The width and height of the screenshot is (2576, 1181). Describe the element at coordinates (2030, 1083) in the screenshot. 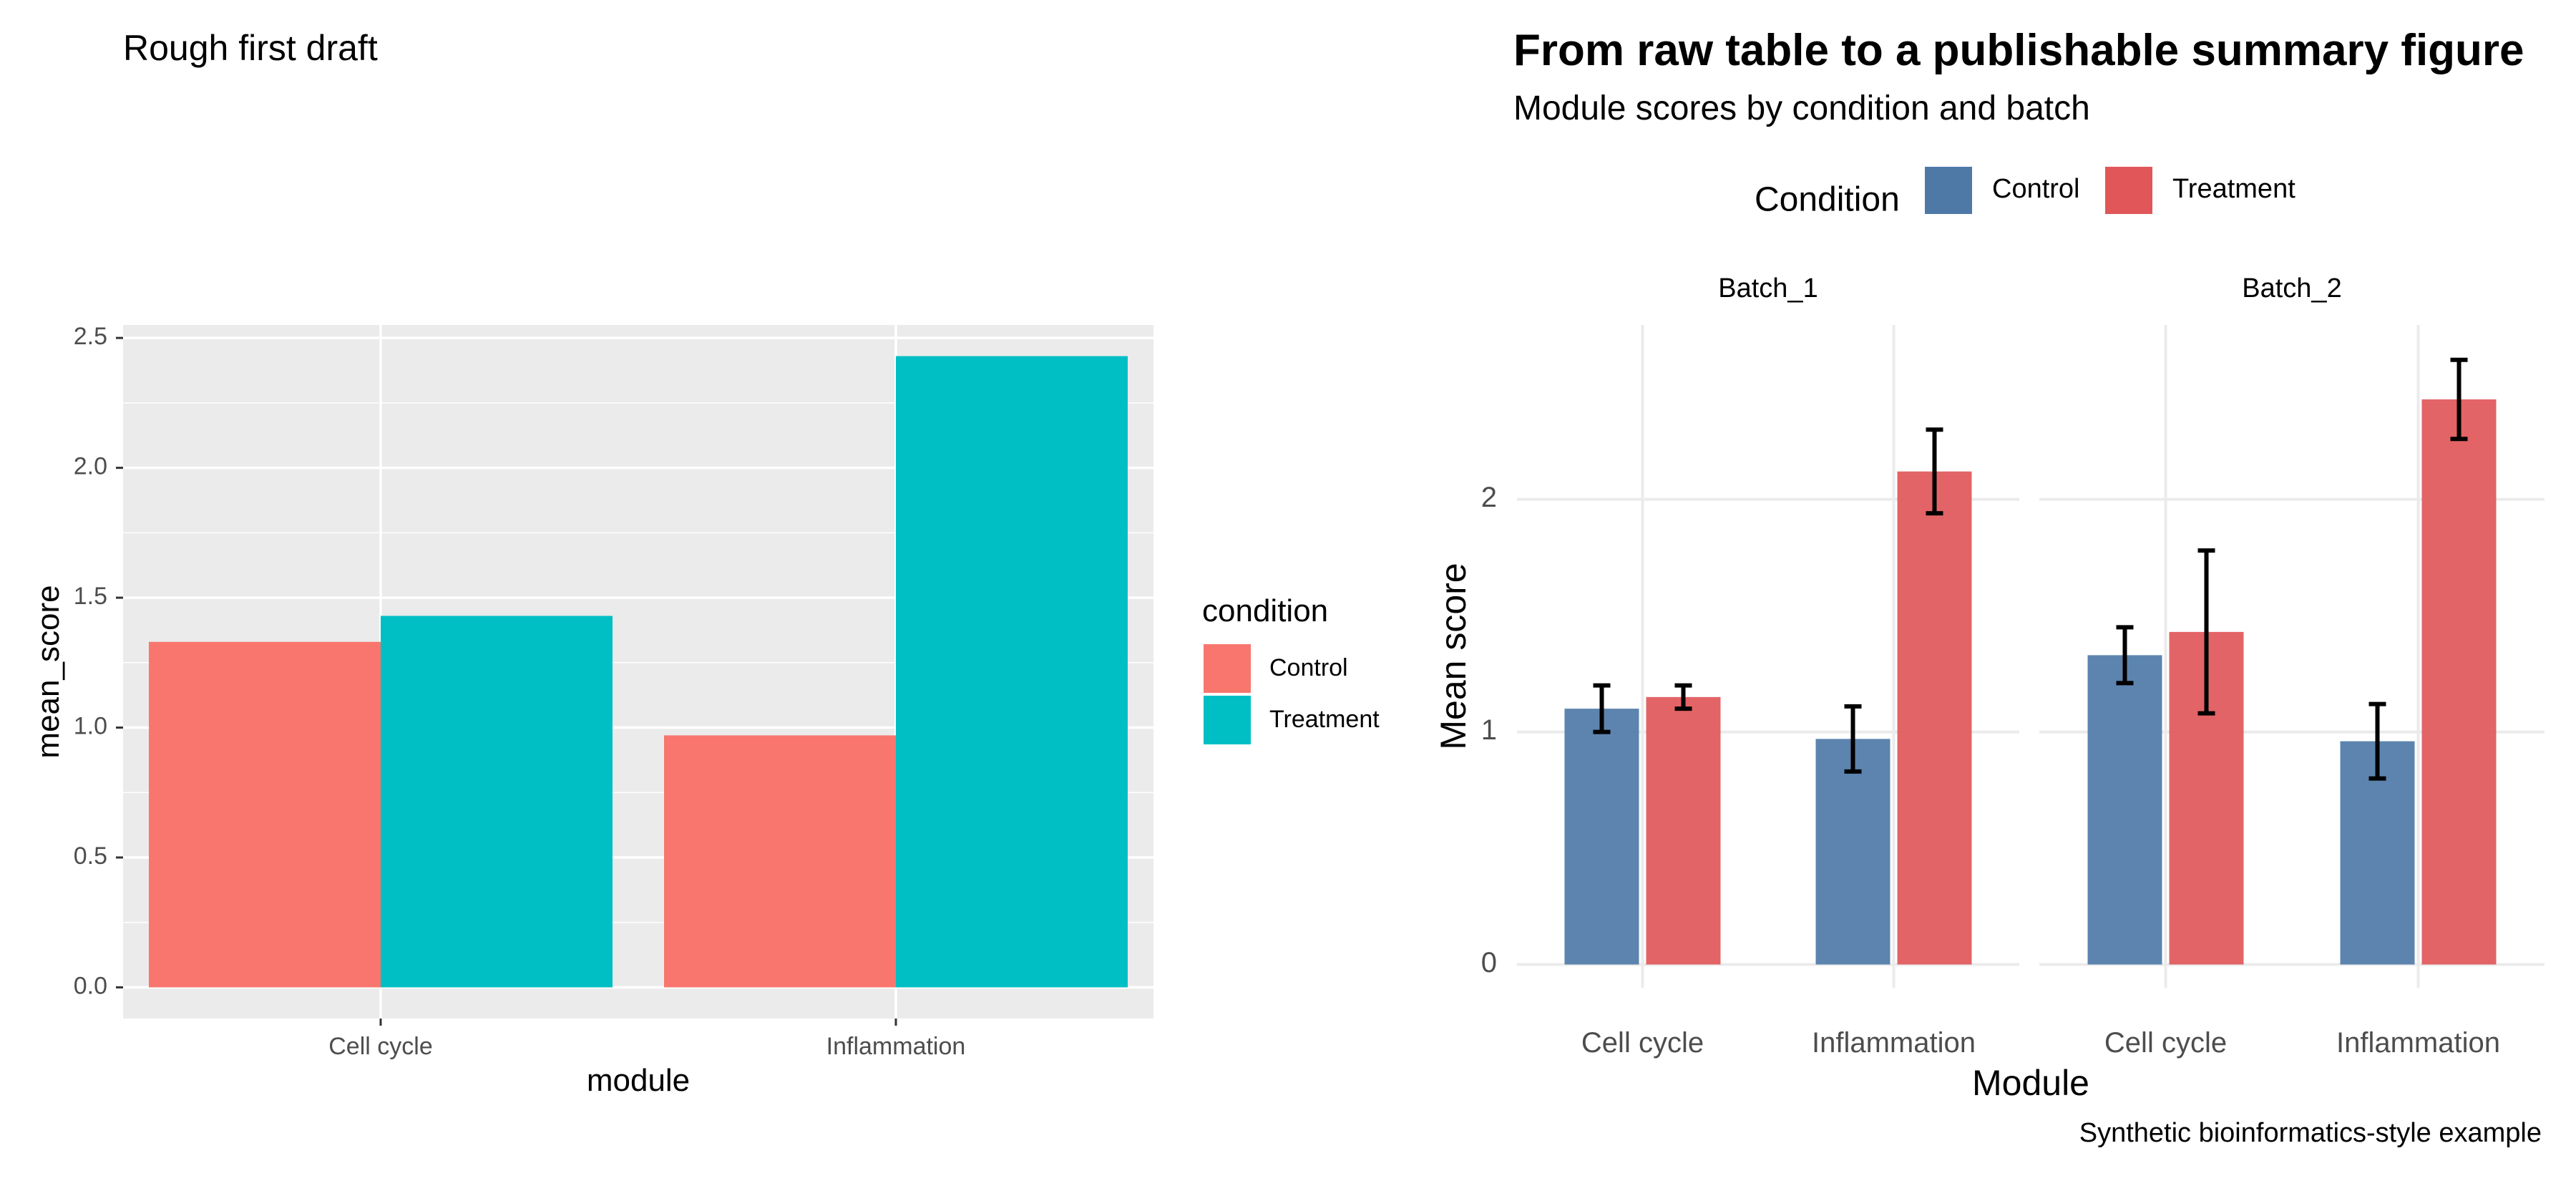

I see `summary-x-axis-label: Module` at that location.